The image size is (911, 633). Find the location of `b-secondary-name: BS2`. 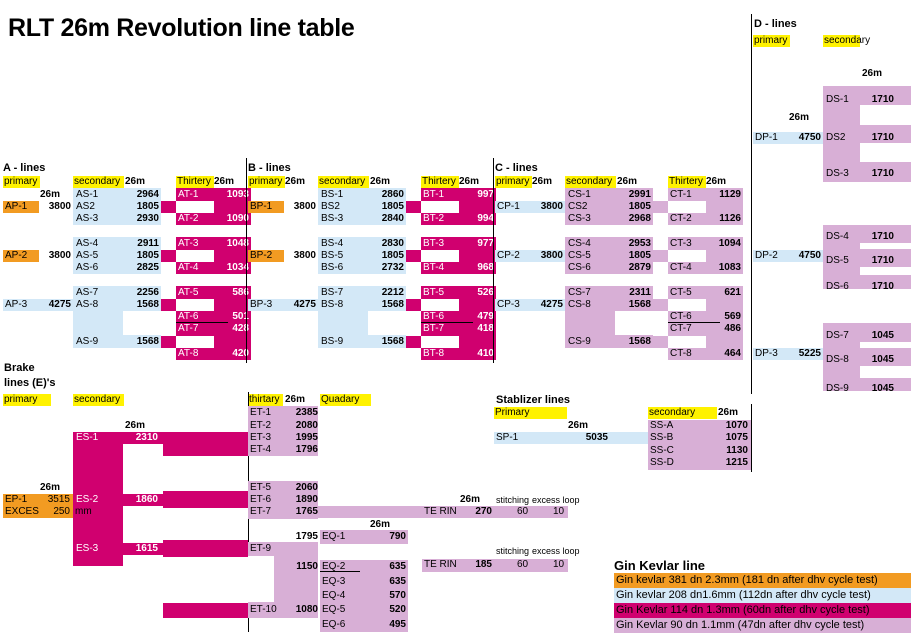

b-secondary-name: BS2 is located at coordinates (330, 206).